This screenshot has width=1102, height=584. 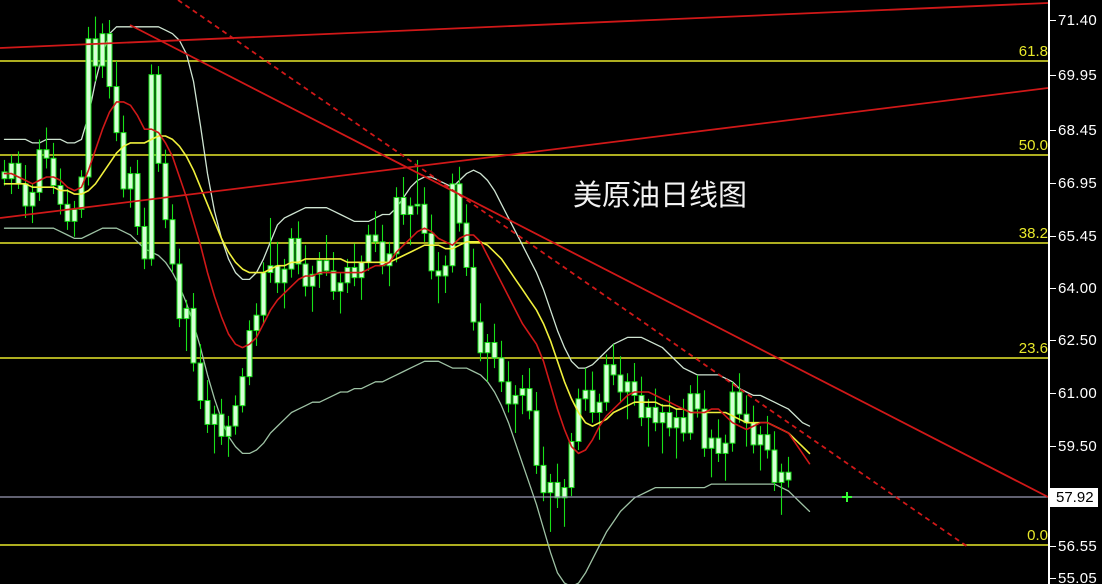 I want to click on fib-level-label-38.2: 38.2, so click(x=1033, y=233).